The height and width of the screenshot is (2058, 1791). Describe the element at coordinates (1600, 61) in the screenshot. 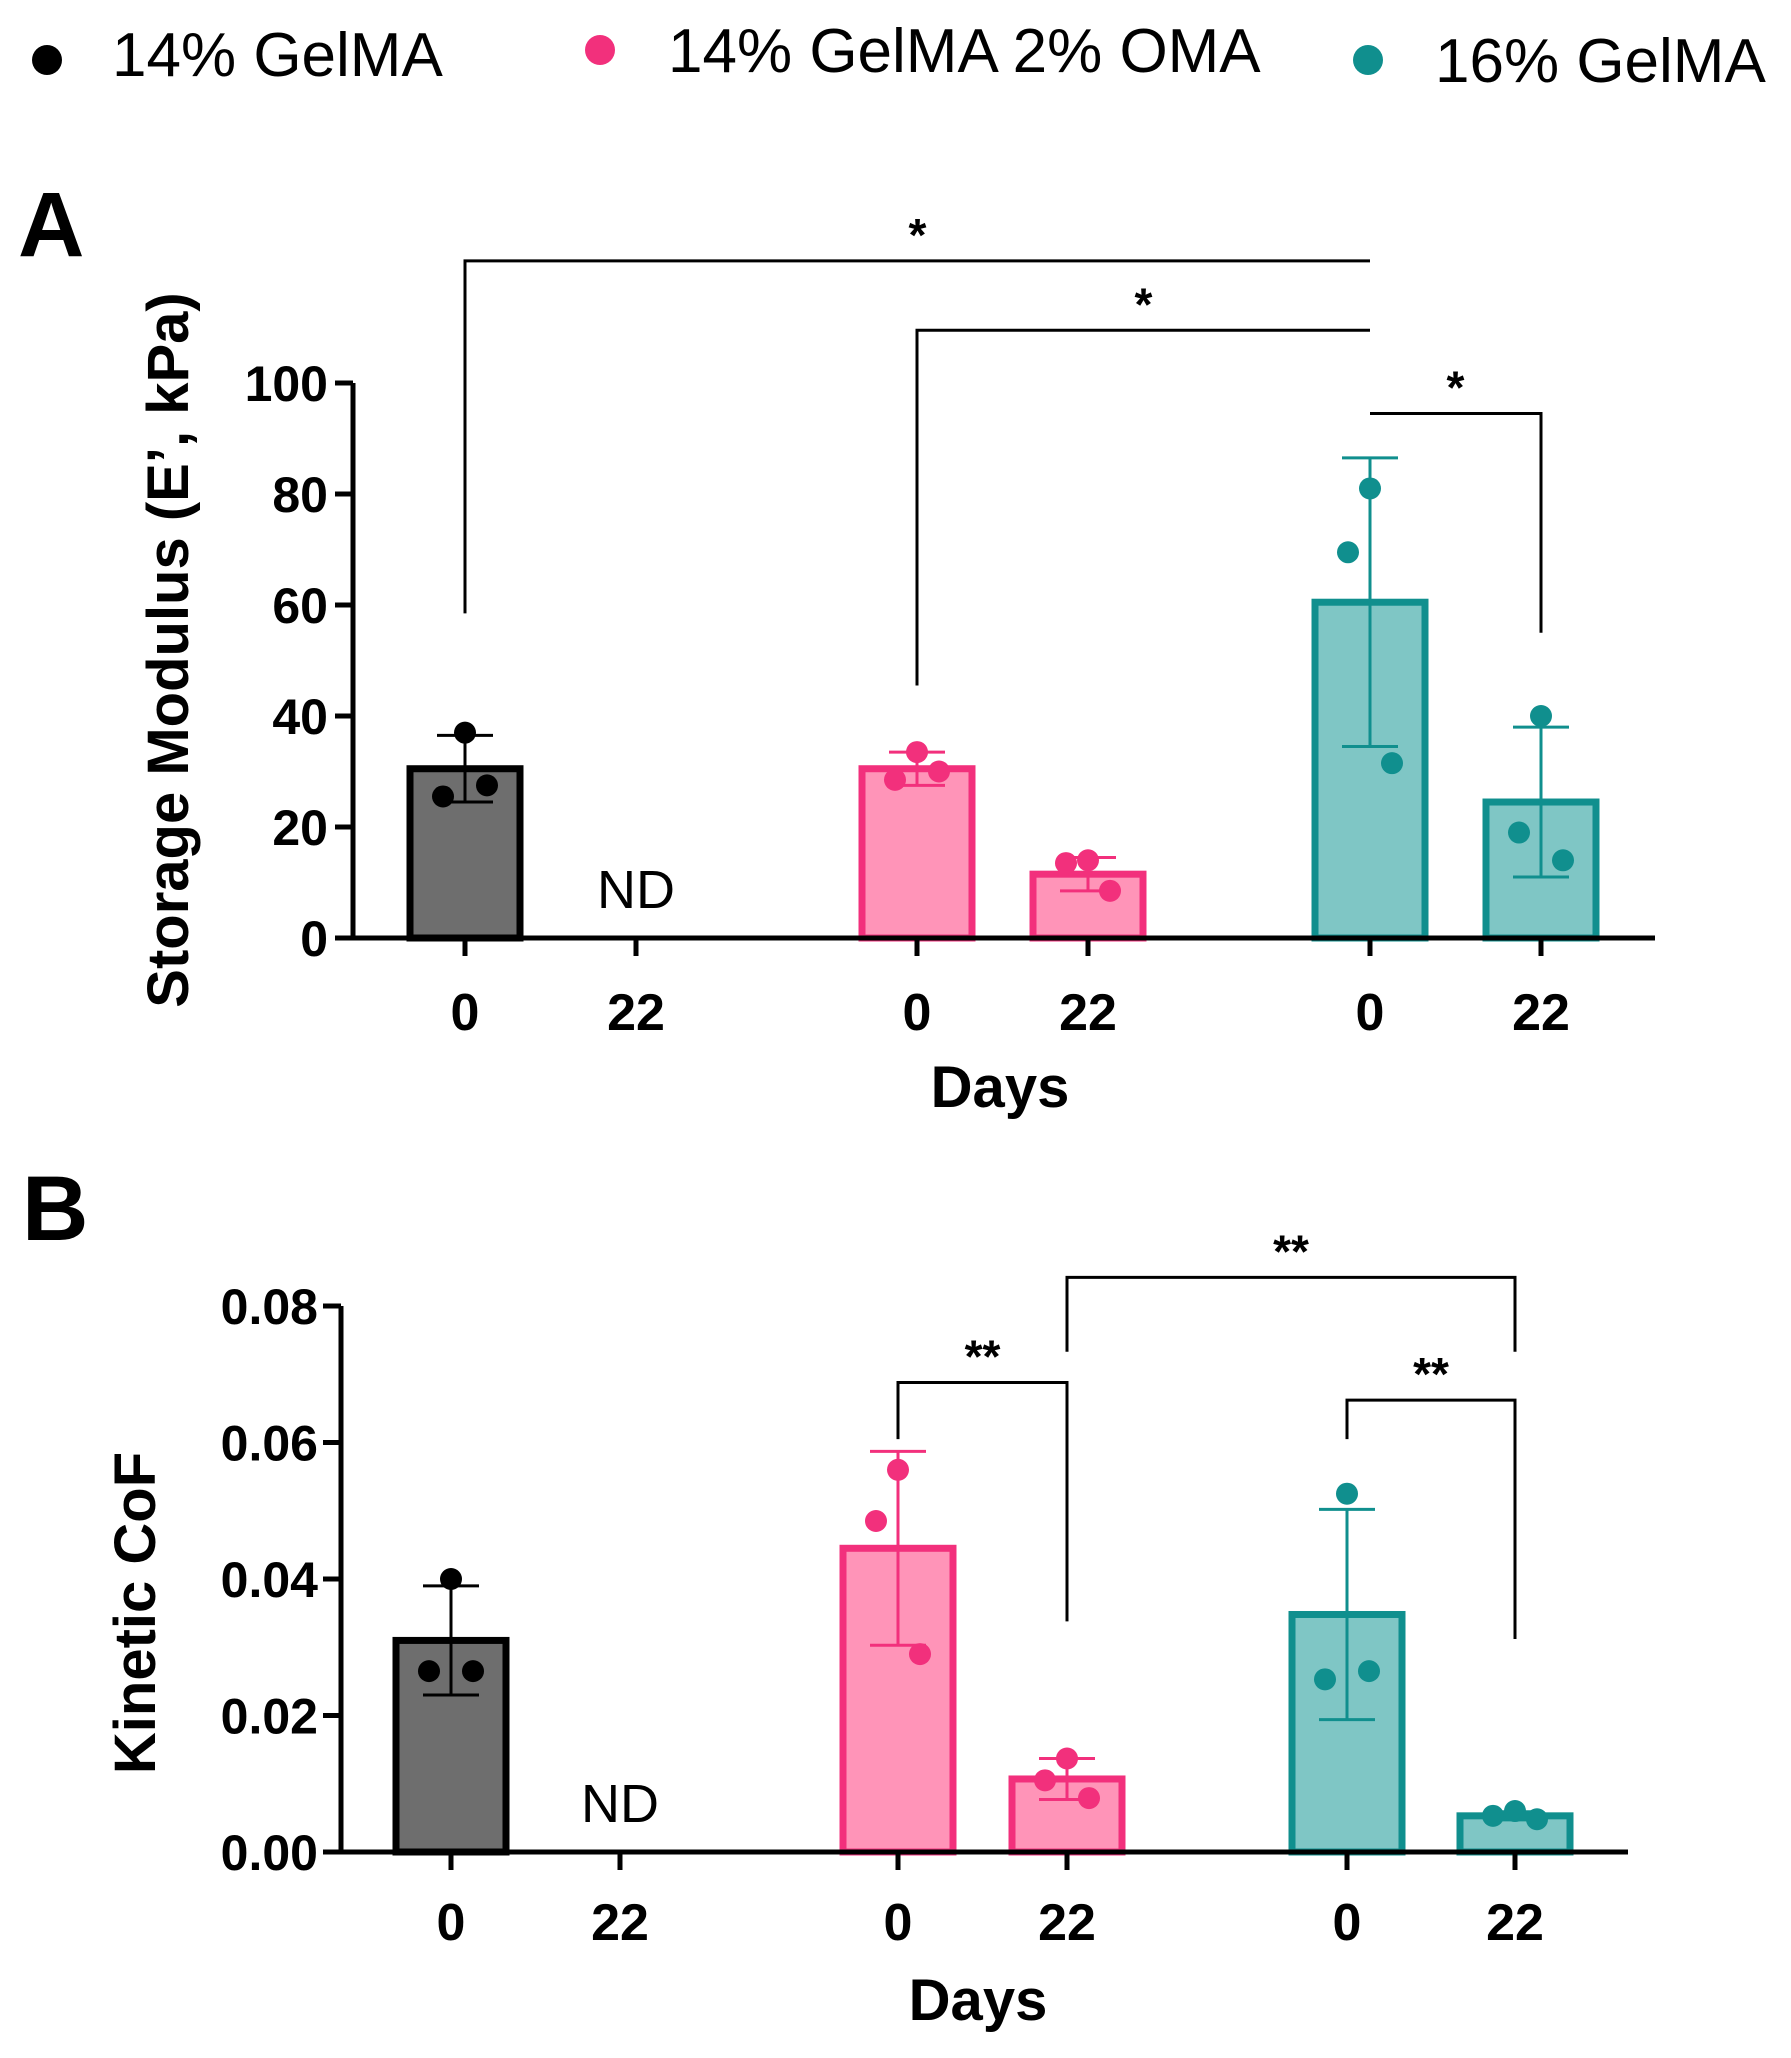

I see `legend-label-16-gelma: 16% GelMA` at that location.